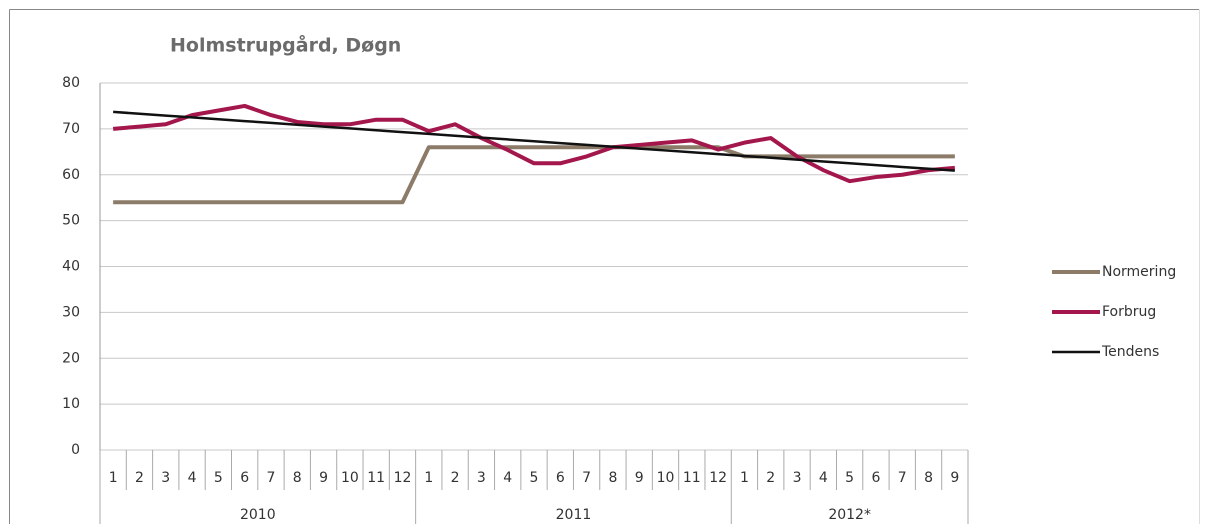 This screenshot has height=528, width=1211. Describe the element at coordinates (258, 515) in the screenshot. I see `x-group-label: 2010` at that location.